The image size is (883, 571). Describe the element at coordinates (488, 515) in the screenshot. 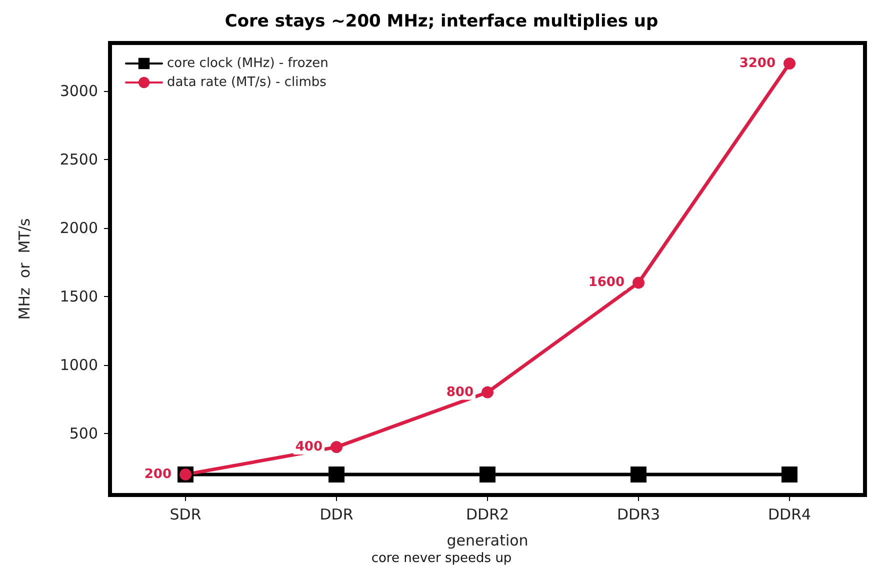

I see `x-tick-label: DDR2` at that location.